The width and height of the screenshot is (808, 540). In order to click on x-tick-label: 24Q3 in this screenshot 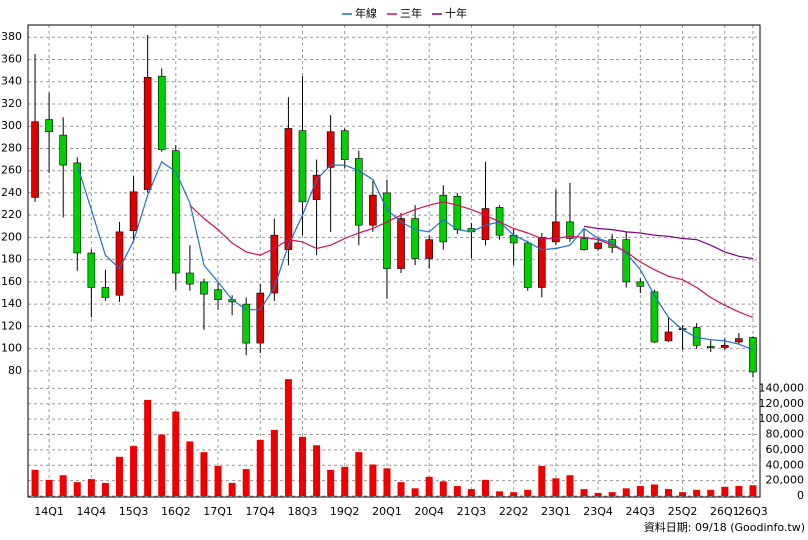, I will do `click(641, 511)`.